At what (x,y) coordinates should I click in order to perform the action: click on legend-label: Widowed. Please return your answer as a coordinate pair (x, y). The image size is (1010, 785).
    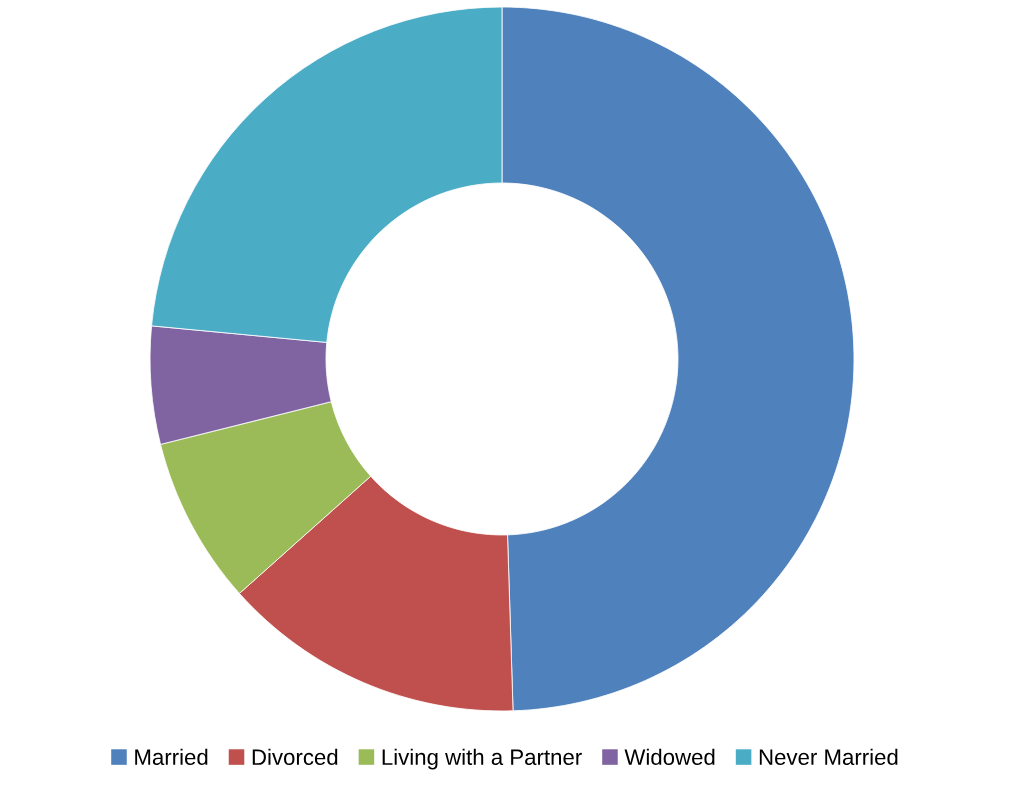
    Looking at the image, I should click on (669, 757).